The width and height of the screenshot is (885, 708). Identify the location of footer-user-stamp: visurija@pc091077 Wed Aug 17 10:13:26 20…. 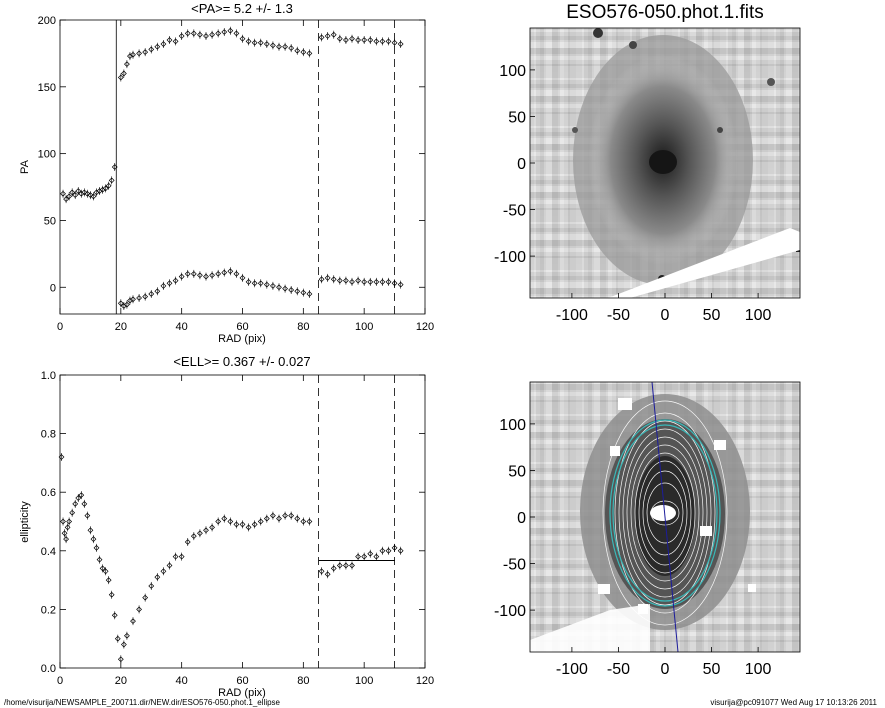
(793, 702).